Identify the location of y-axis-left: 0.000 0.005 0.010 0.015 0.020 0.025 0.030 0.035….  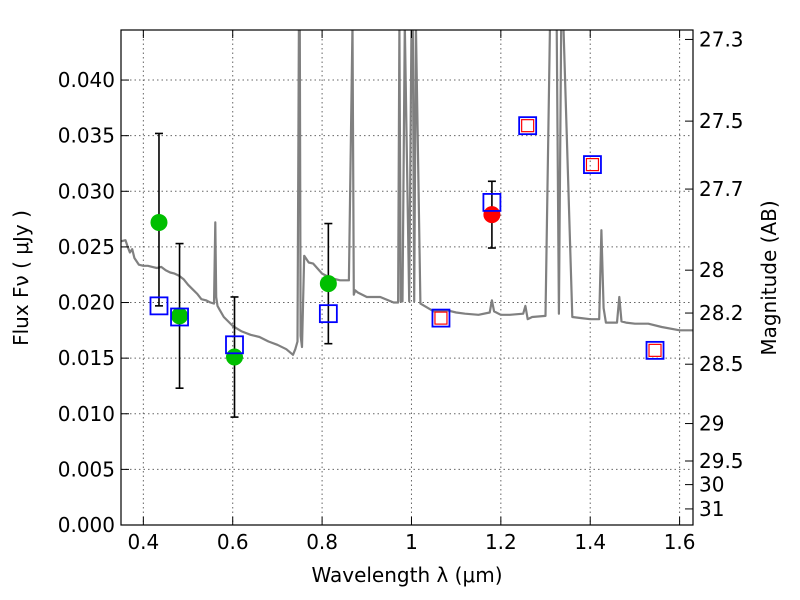
(93, 302).